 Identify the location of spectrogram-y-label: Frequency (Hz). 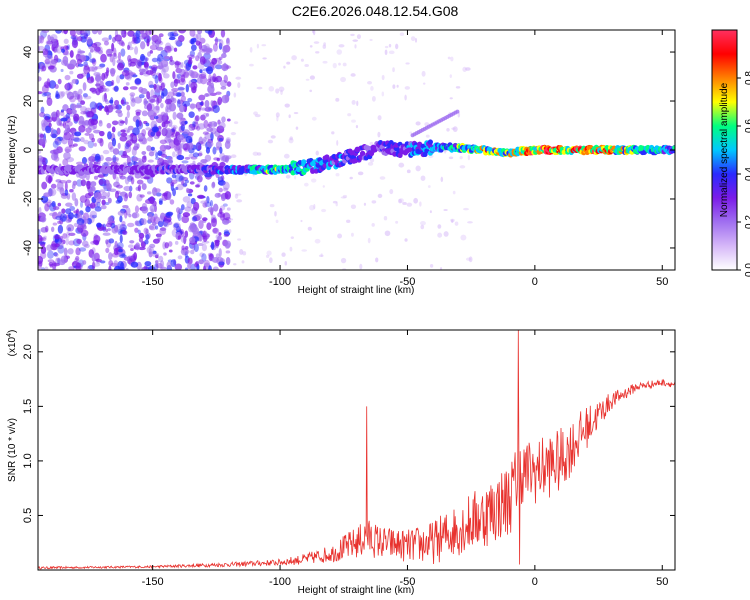
(12, 150).